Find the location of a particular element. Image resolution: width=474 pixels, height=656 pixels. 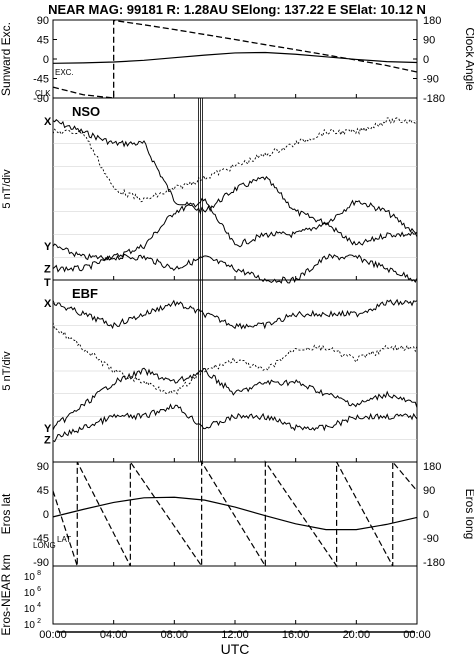

ylabel-right: Eros long is located at coordinates (468, 514).